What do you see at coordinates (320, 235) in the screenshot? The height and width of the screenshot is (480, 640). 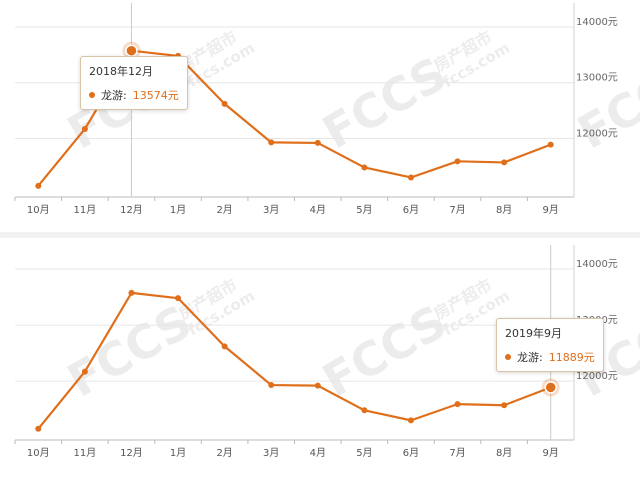 I see `chart-separator` at bounding box center [320, 235].